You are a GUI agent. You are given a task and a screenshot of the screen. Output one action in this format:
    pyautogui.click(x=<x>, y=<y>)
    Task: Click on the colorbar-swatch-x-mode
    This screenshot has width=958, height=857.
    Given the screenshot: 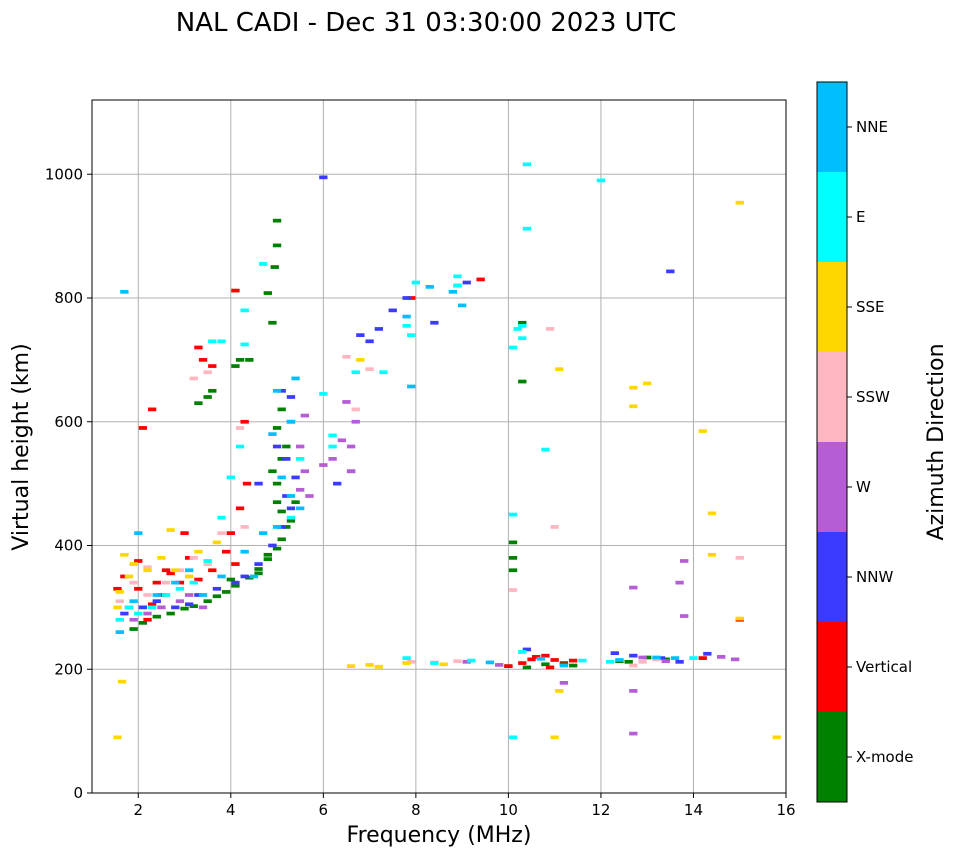 What is the action you would take?
    pyautogui.click(x=832, y=757)
    